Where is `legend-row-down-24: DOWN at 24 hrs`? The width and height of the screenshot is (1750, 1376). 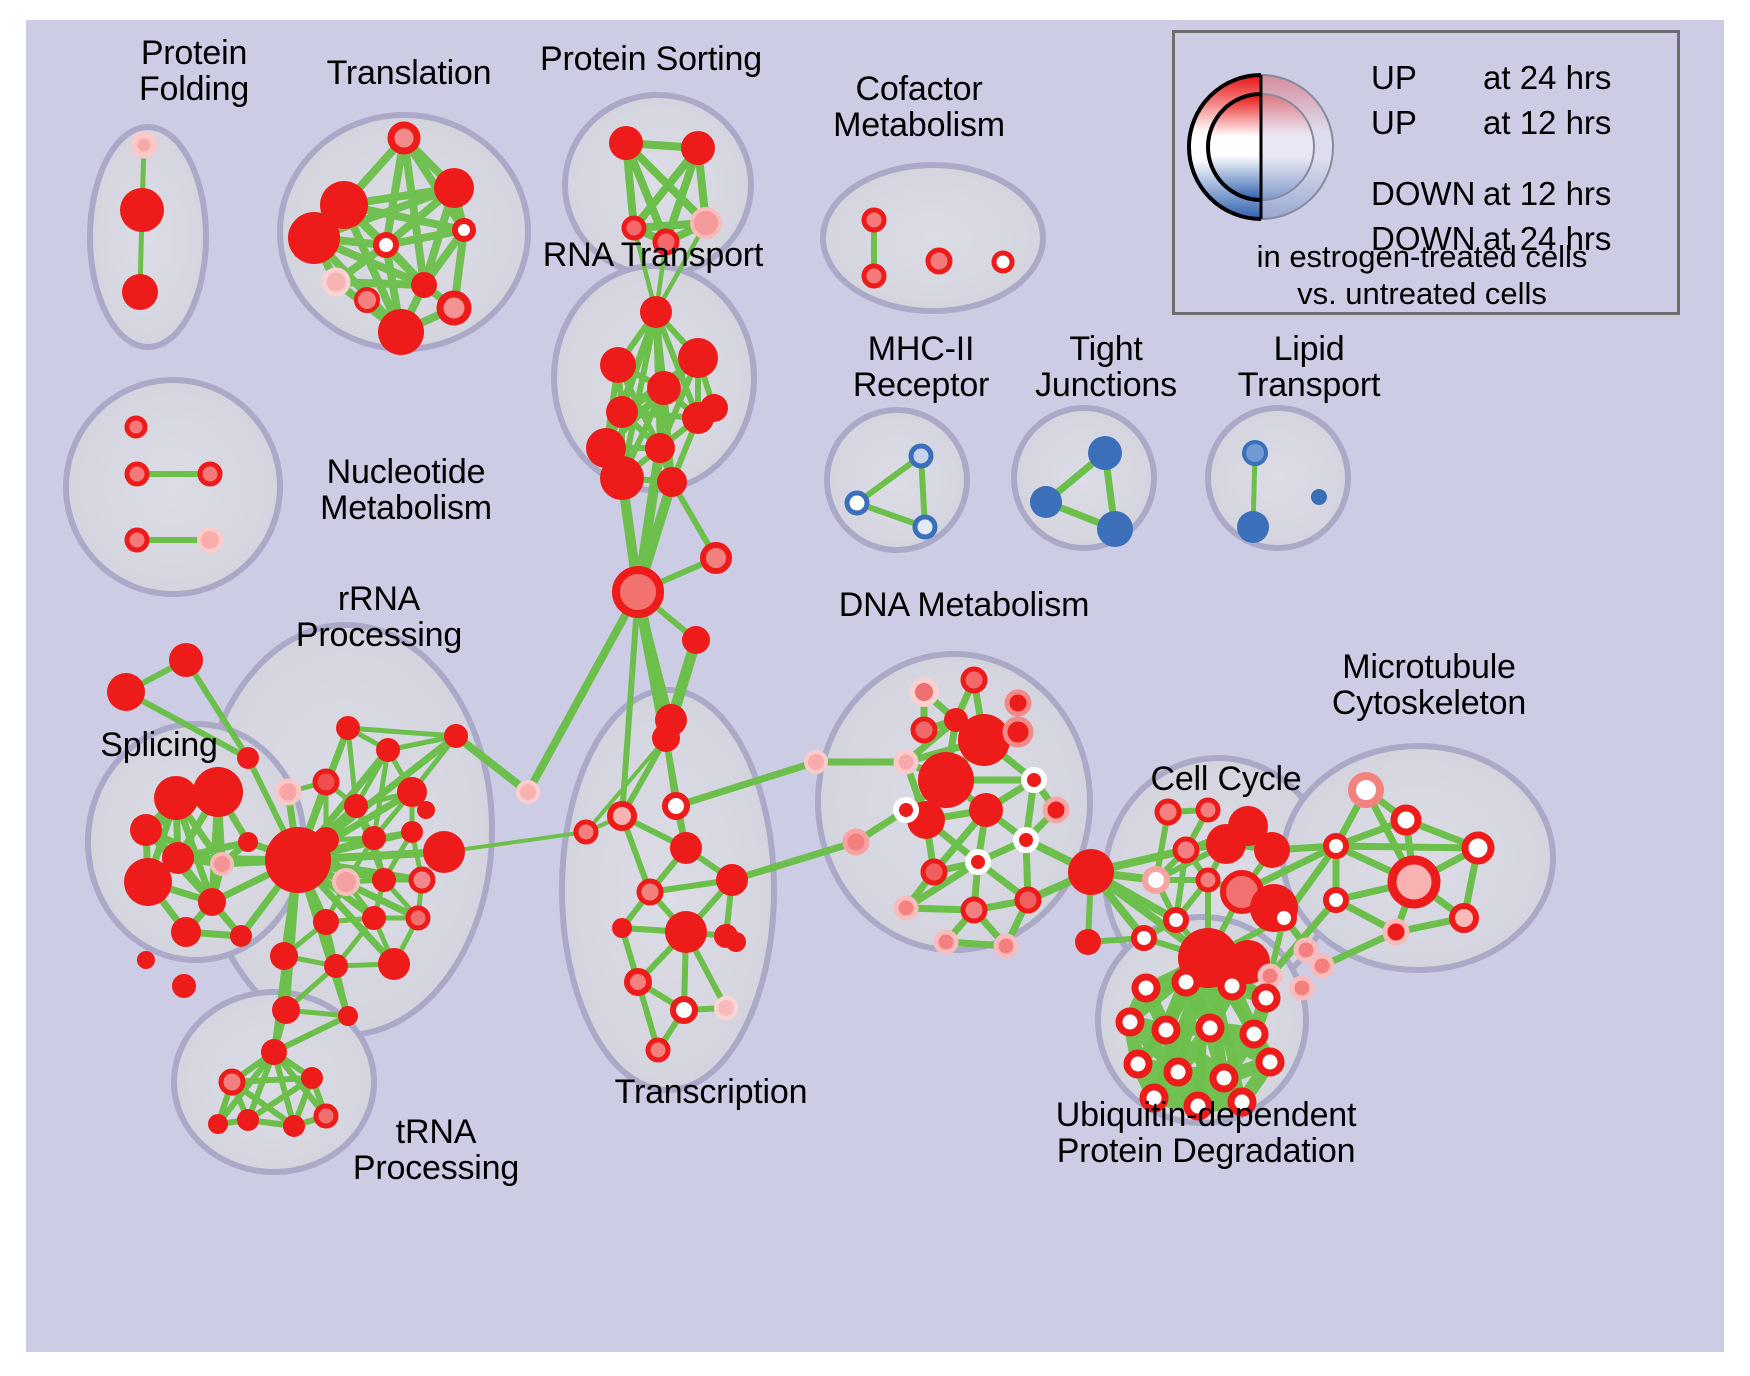
legend-row-down-24: DOWN at 24 hrs is located at coordinates (1521, 238).